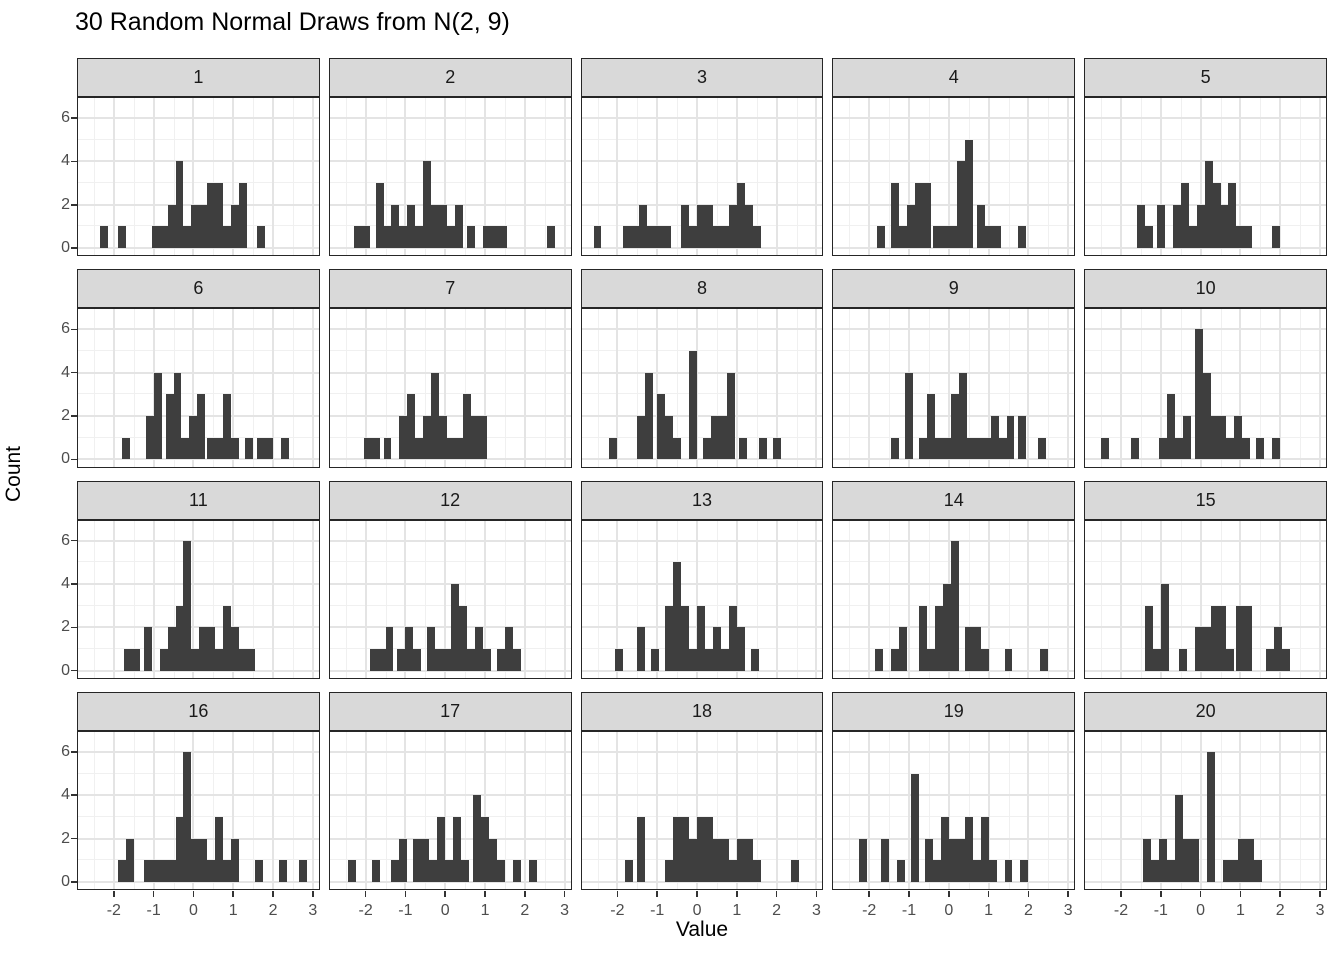 The height and width of the screenshot is (960, 1344). What do you see at coordinates (292, 22) in the screenshot?
I see `chart-title: 30 Random Normal Draws from N(2, 9)` at bounding box center [292, 22].